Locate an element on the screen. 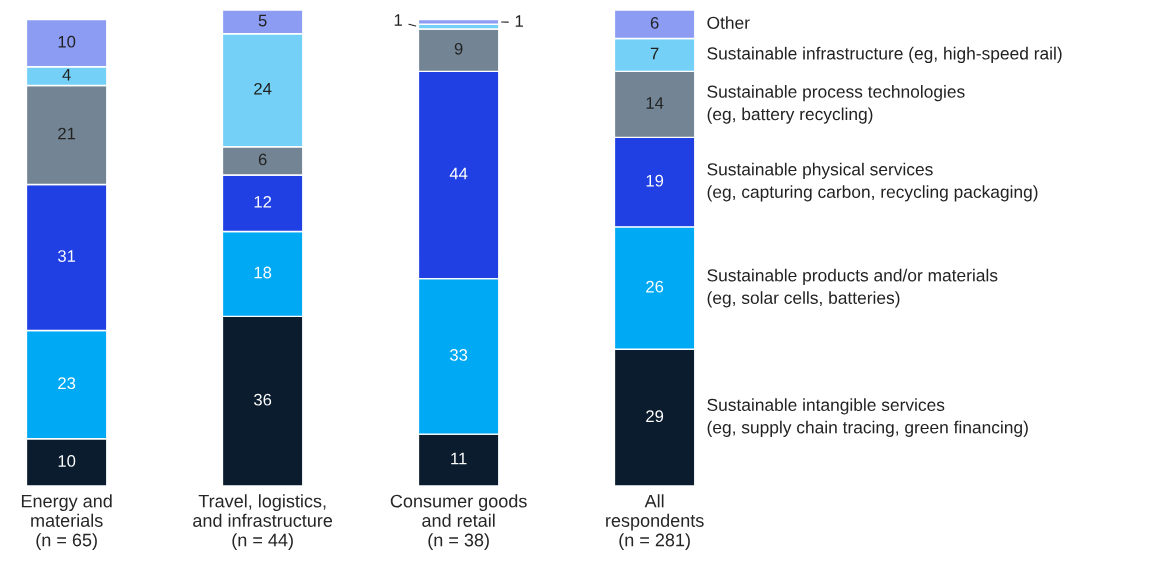 This screenshot has height=565, width=1174. data-label: 9 is located at coordinates (458, 48).